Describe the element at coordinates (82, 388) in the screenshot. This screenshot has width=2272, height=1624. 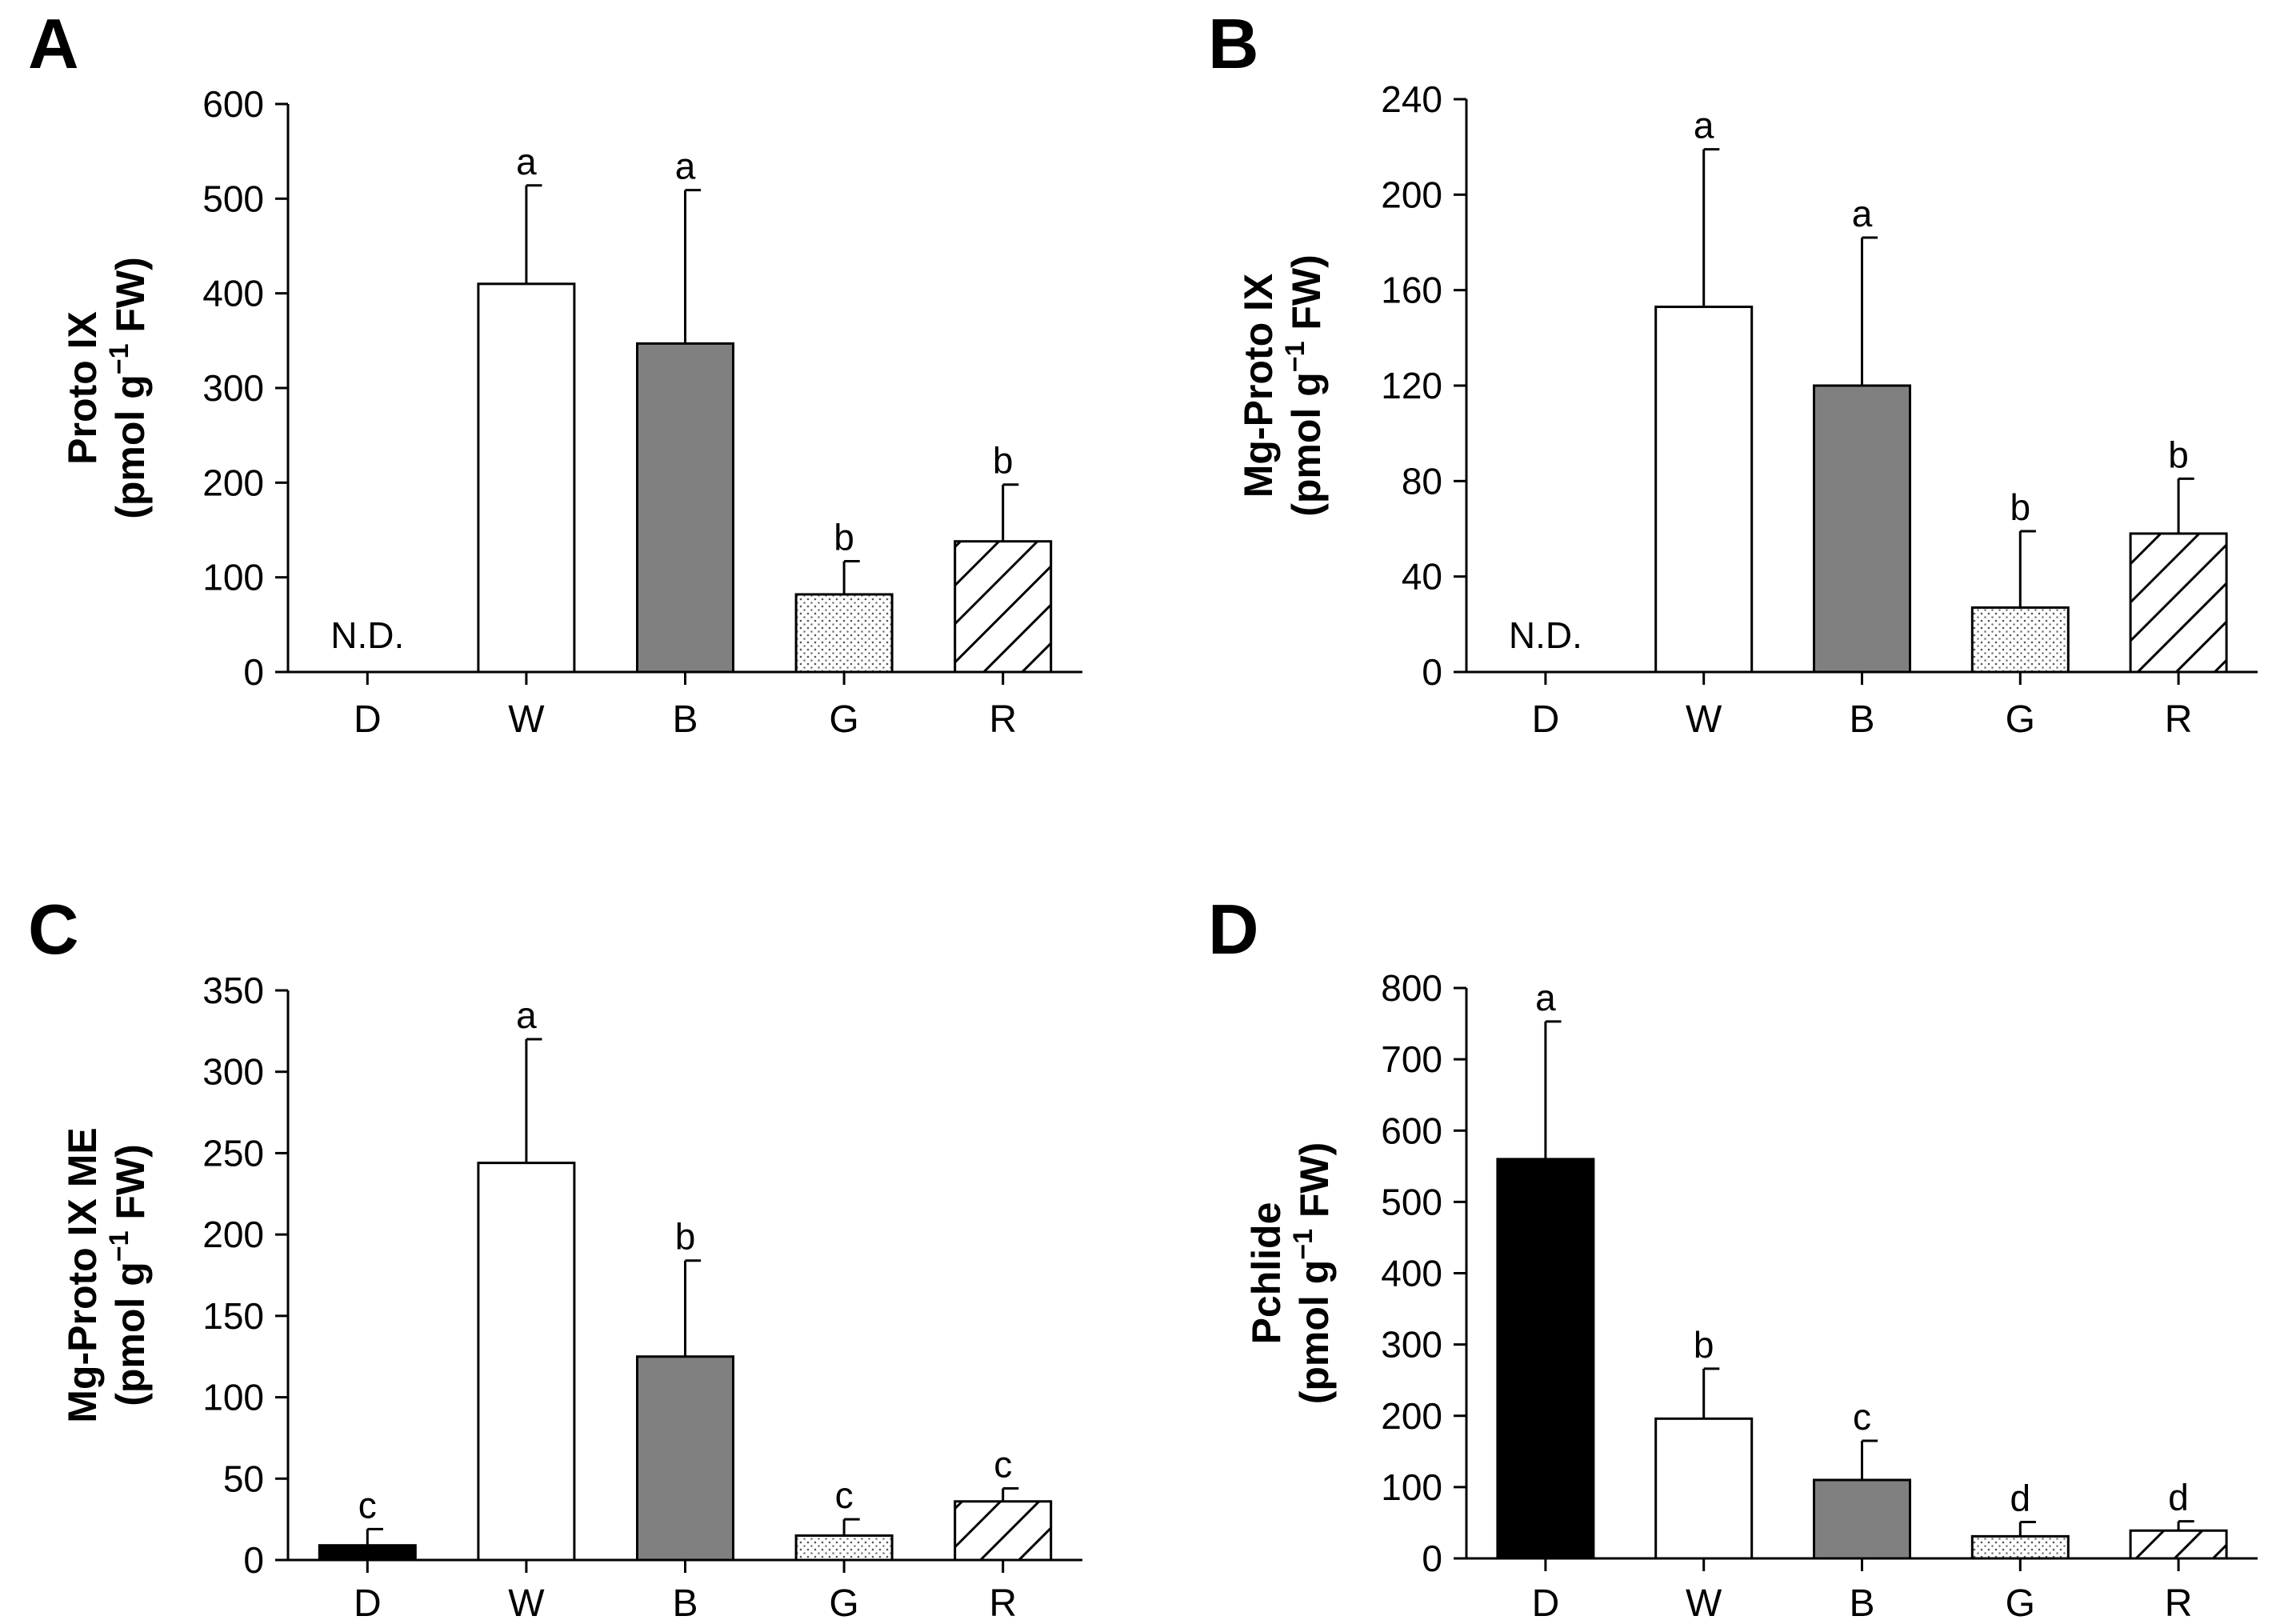
I see `y-axis-label-line1: Proto IX` at that location.